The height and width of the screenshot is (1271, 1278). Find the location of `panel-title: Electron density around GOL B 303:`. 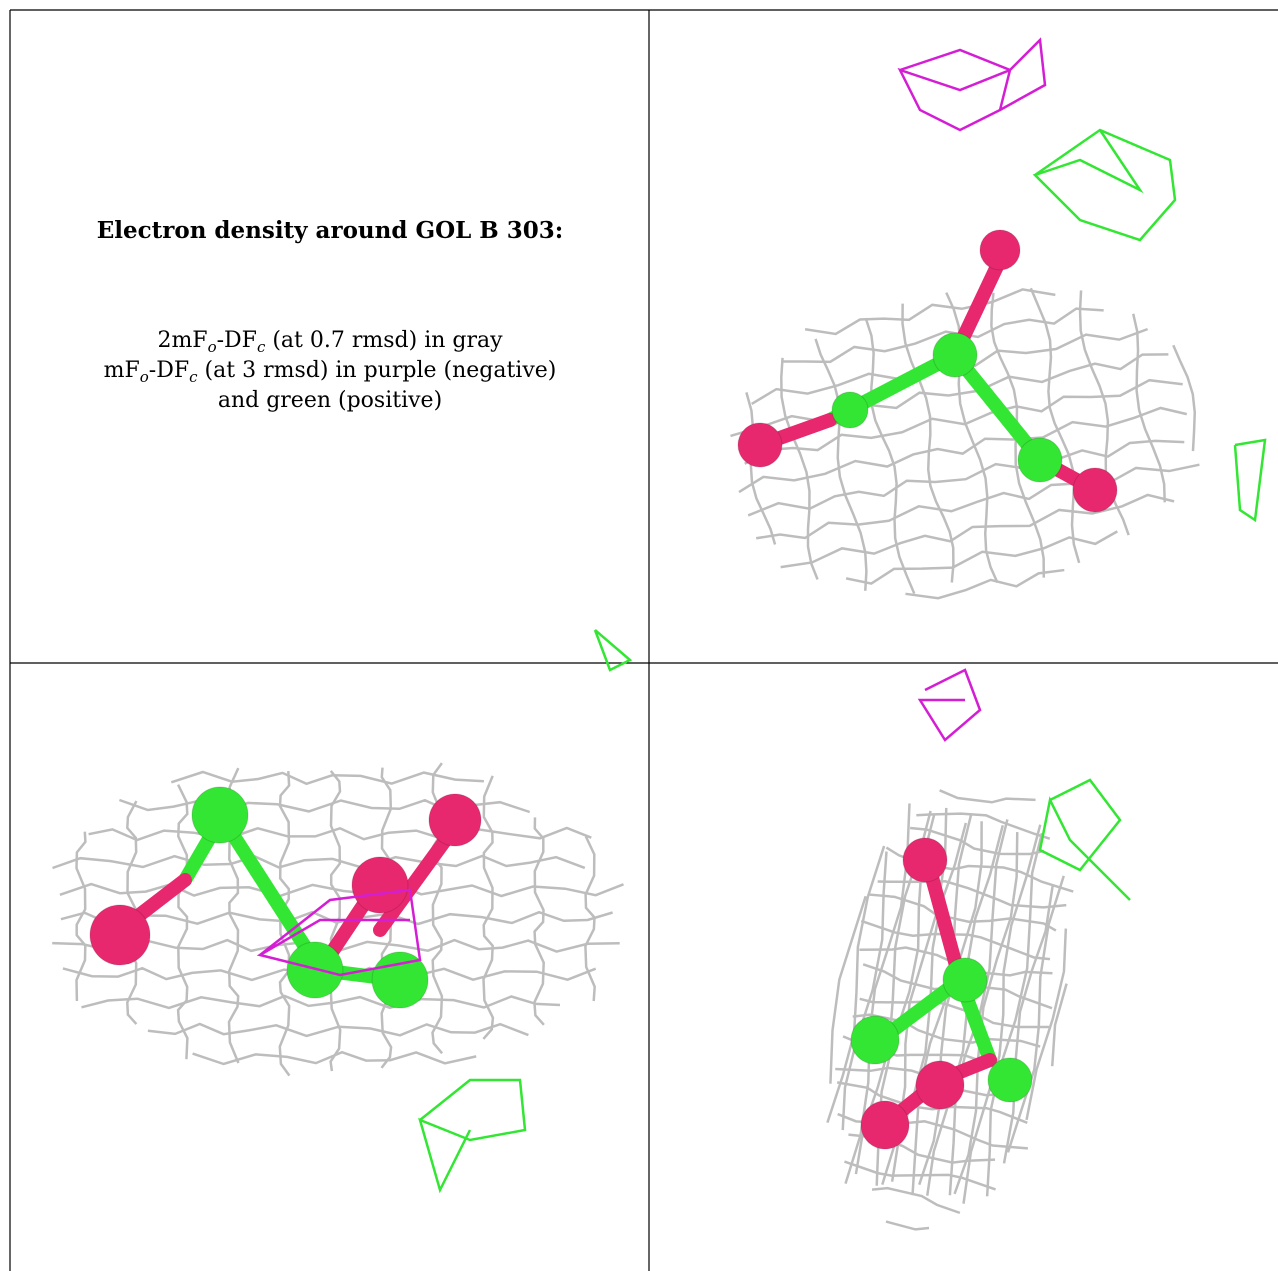

panel-title: Electron density around GOL B 303: is located at coordinates (330, 230).